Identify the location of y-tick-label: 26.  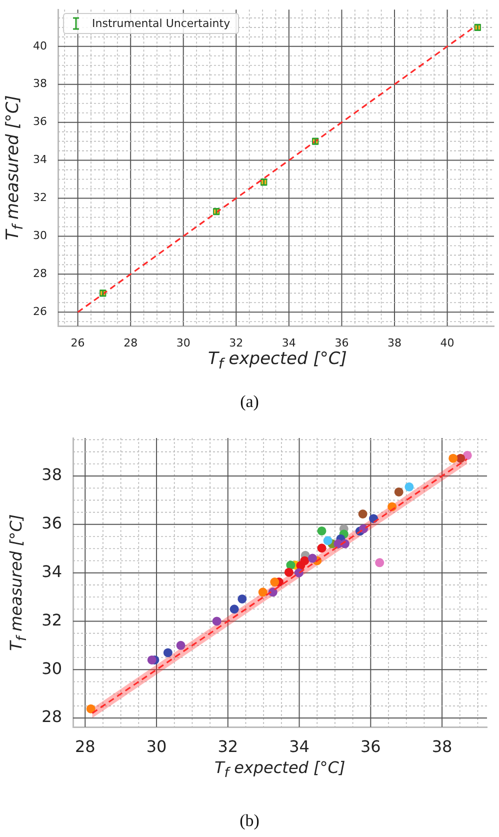
(40, 311).